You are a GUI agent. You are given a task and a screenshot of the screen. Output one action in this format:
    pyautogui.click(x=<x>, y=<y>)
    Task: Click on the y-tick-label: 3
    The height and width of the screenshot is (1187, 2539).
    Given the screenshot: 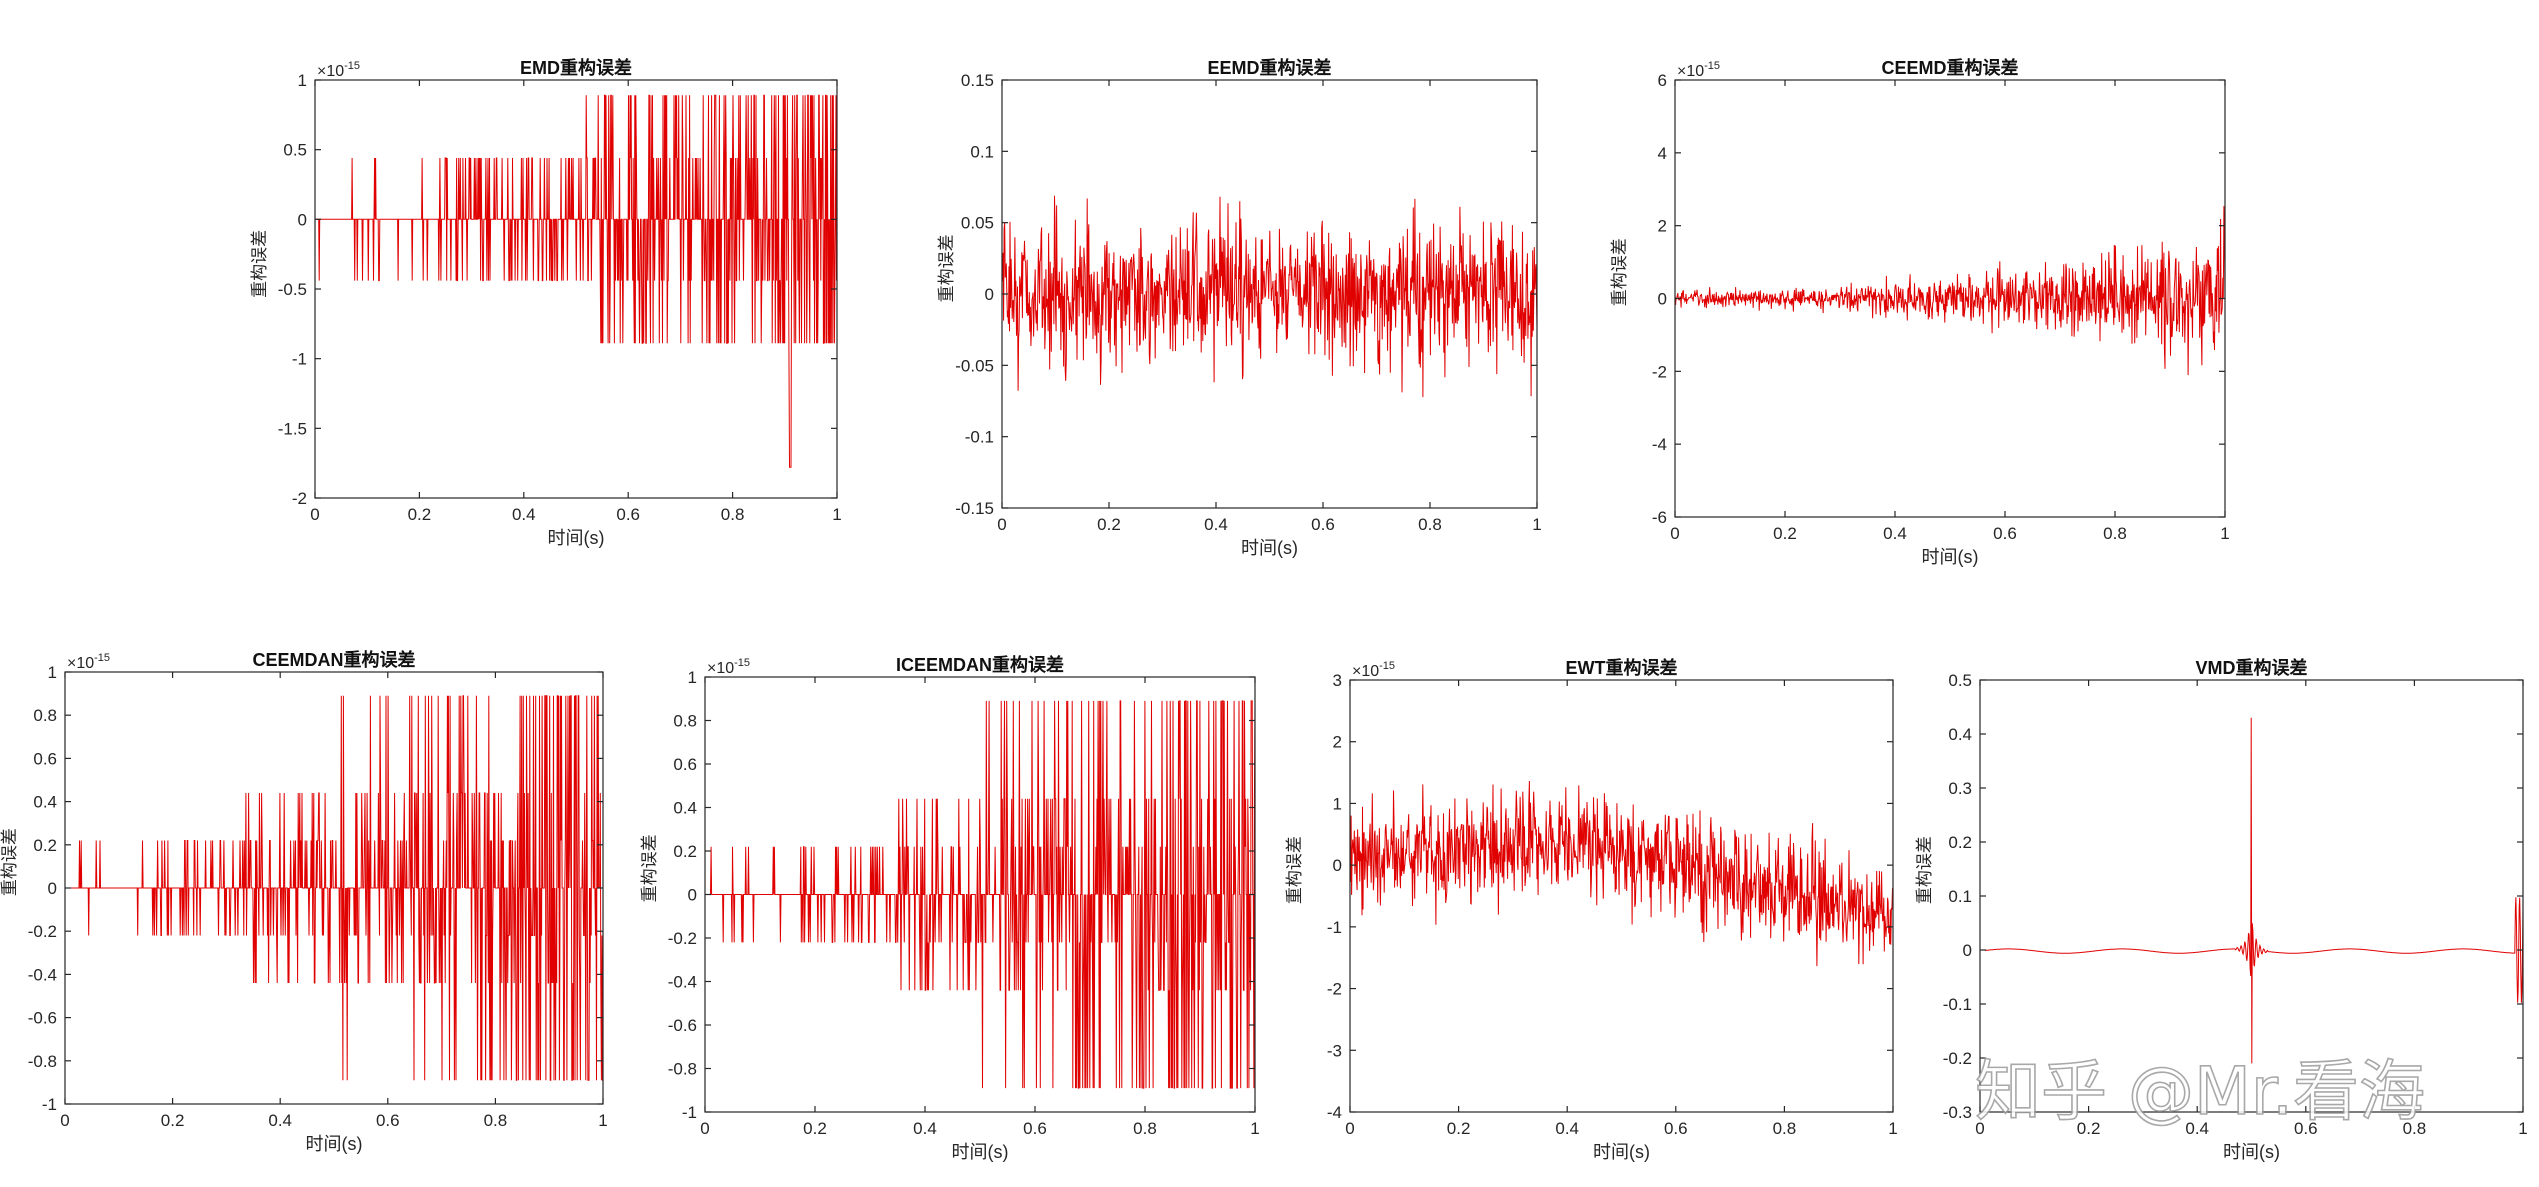 What is the action you would take?
    pyautogui.click(x=1337, y=680)
    